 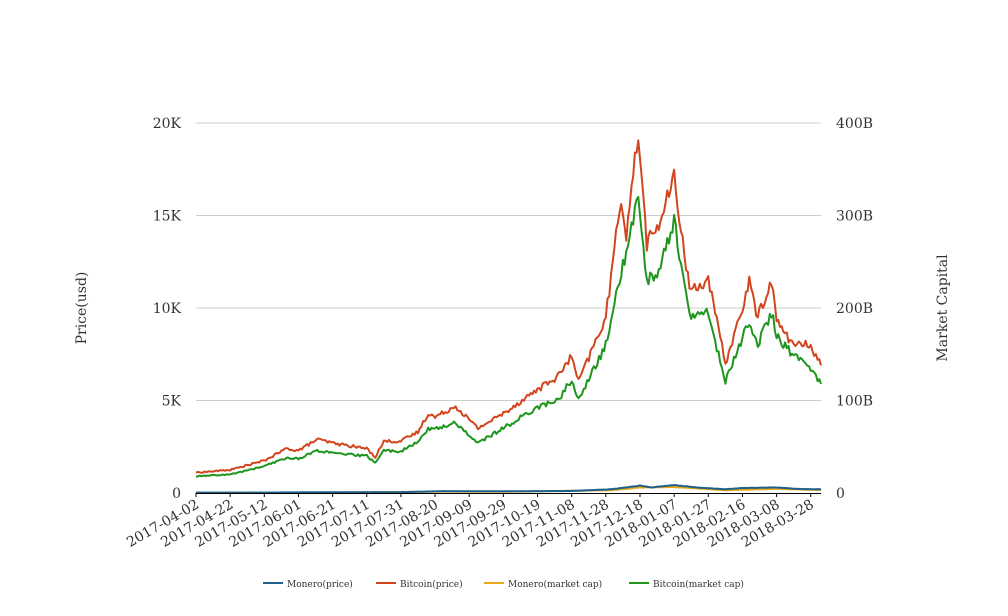 What do you see at coordinates (172, 402) in the screenshot?
I see `left-y-tick-label: 5K` at bounding box center [172, 402].